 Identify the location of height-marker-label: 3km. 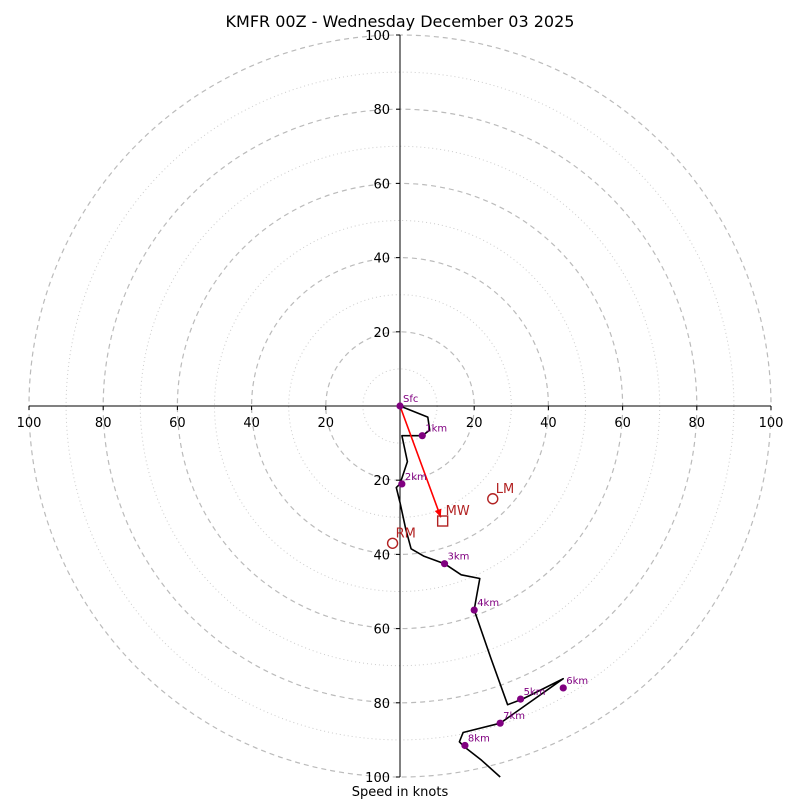
(459, 557).